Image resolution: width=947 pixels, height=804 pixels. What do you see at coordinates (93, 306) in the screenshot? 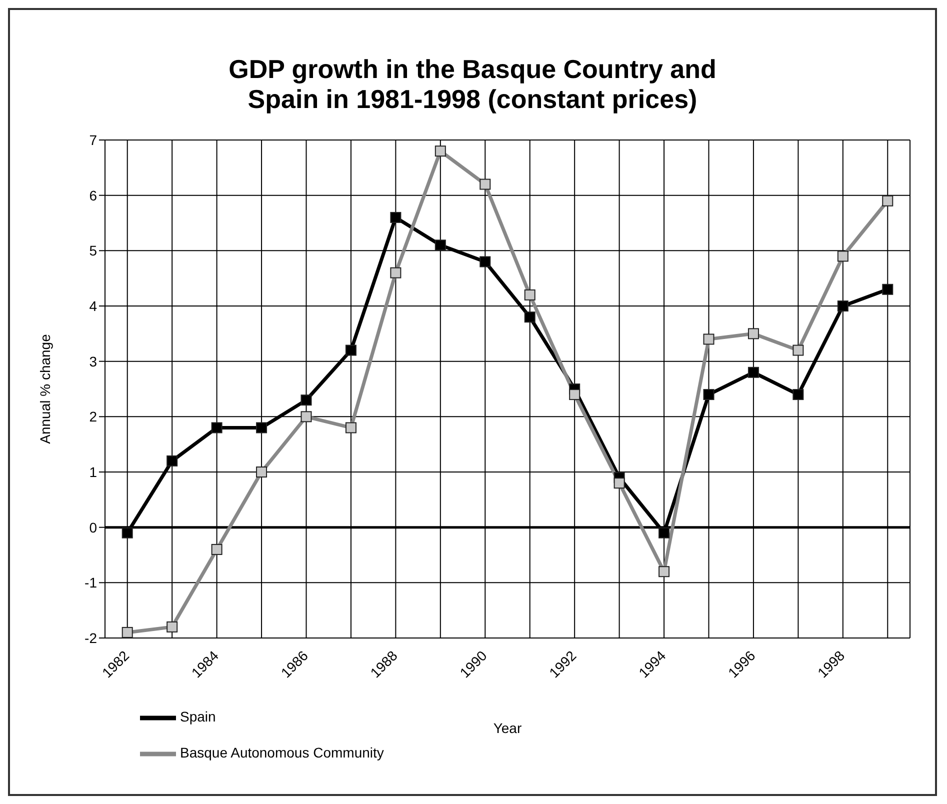
I see `y-tick-label: 4` at bounding box center [93, 306].